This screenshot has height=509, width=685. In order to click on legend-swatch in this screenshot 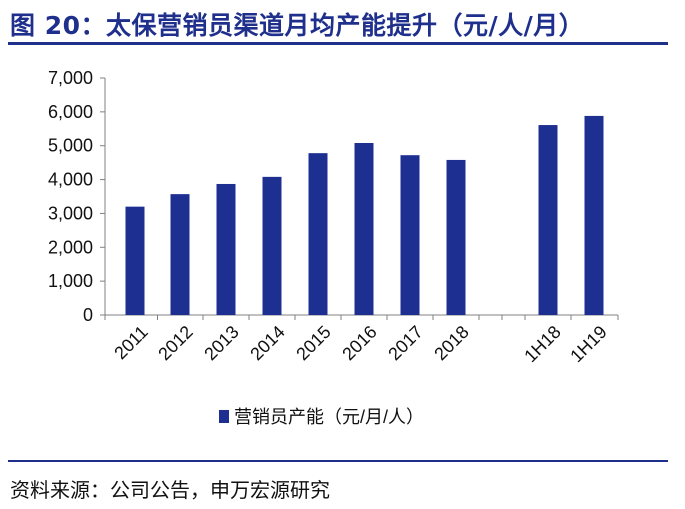, I will do `click(224, 416)`.